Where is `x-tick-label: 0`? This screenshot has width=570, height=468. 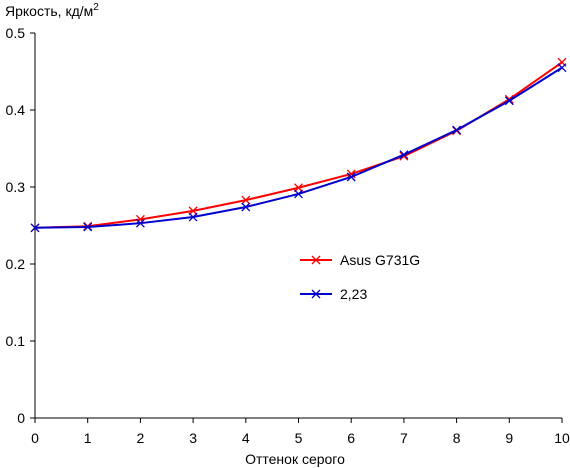
x-tick-label: 0 is located at coordinates (35, 438).